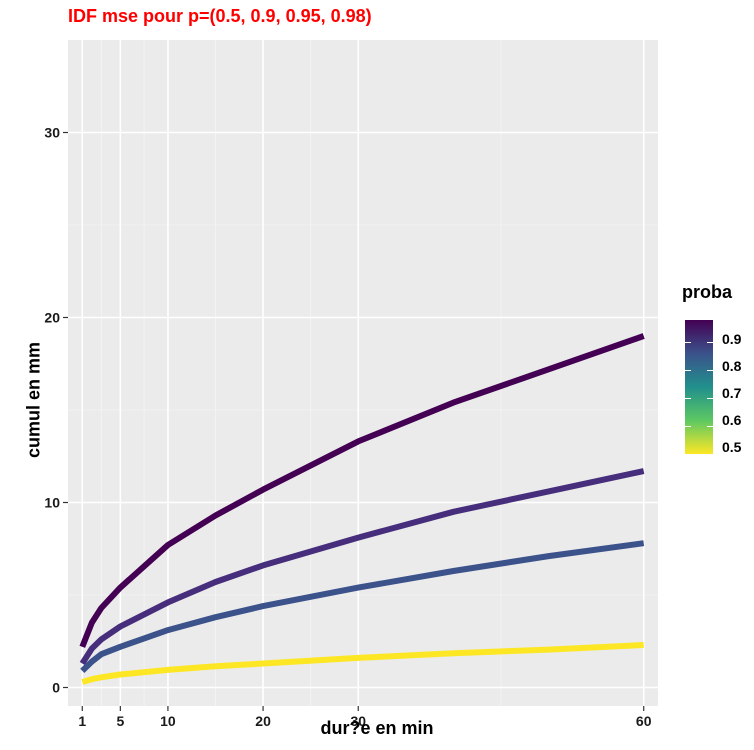 Image resolution: width=754 pixels, height=750 pixels. What do you see at coordinates (220, 16) in the screenshot?
I see `chart-title: IDF mse pour p=(0.5, 0.9, 0.95, 0.98)` at bounding box center [220, 16].